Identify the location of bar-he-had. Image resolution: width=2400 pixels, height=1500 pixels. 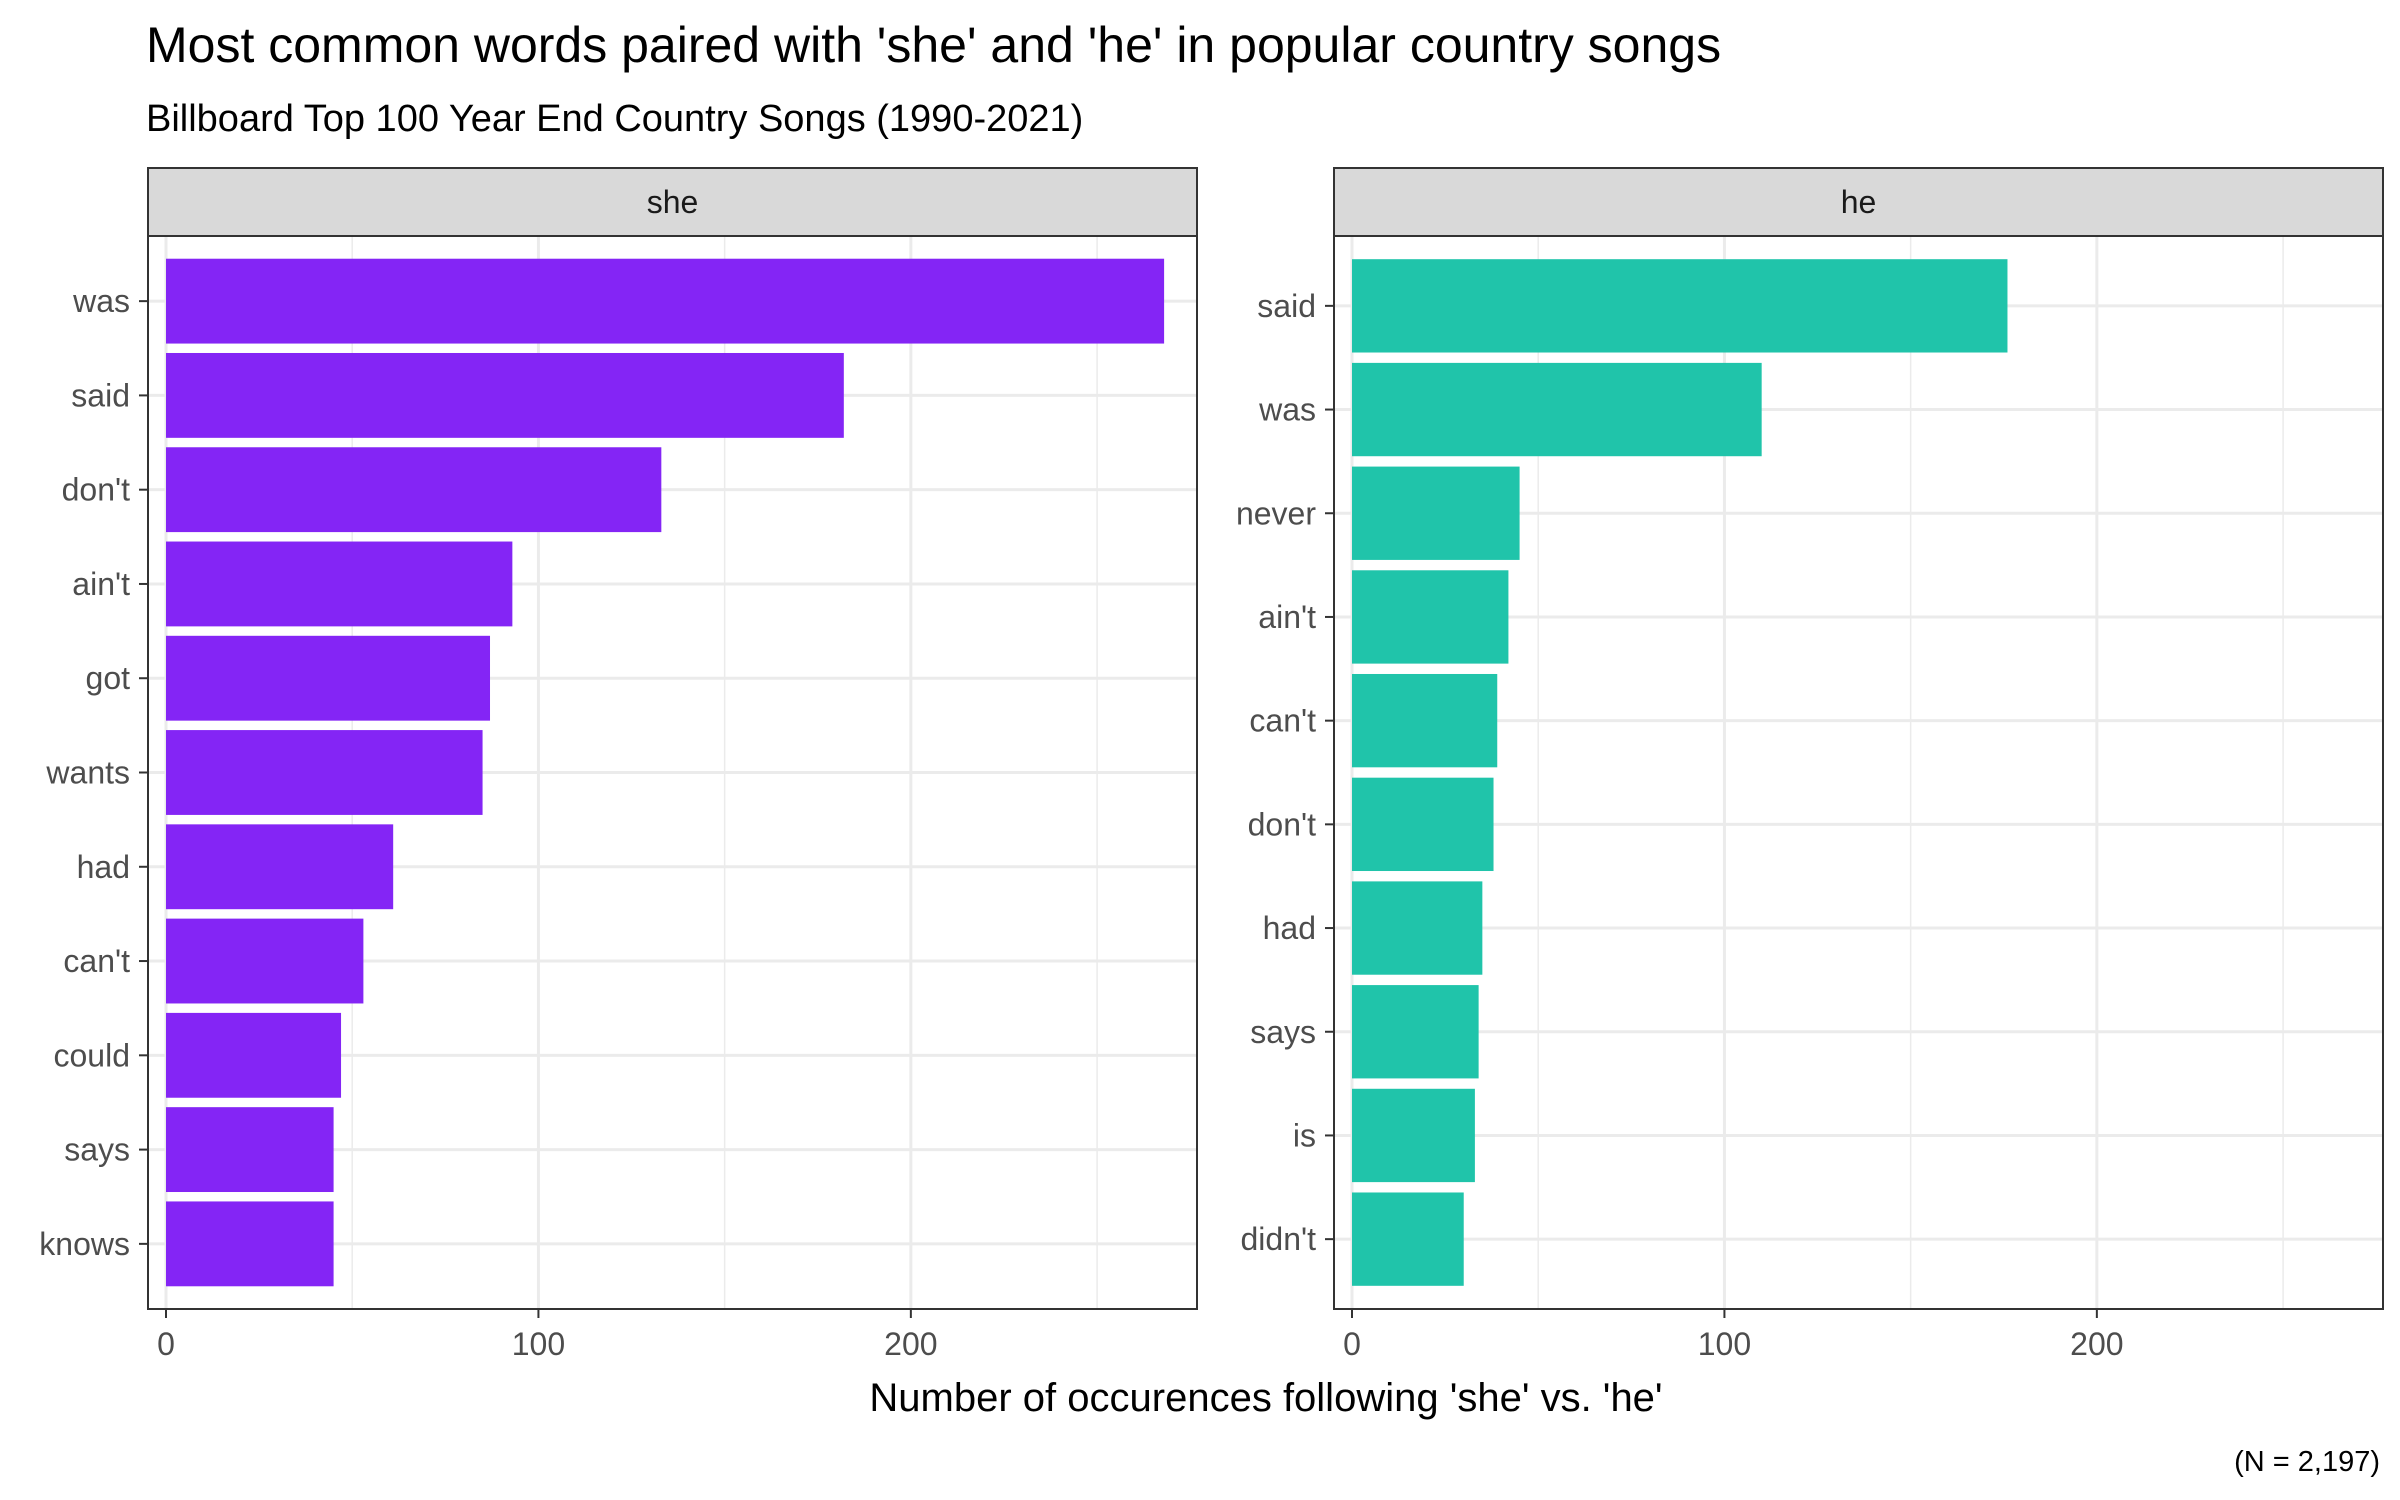
(1417, 928).